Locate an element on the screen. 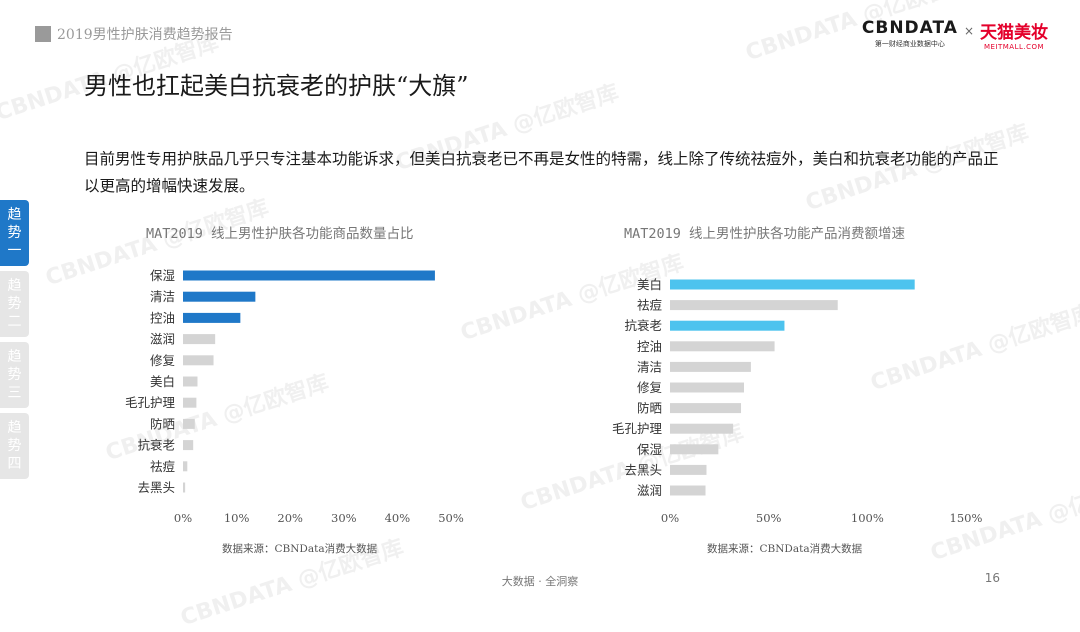 Image resolution: width=1080 pixels, height=632 pixels. chart-1-title: MAT2019 线上男性护肤各功能商品数量占比 is located at coordinates (280, 234).